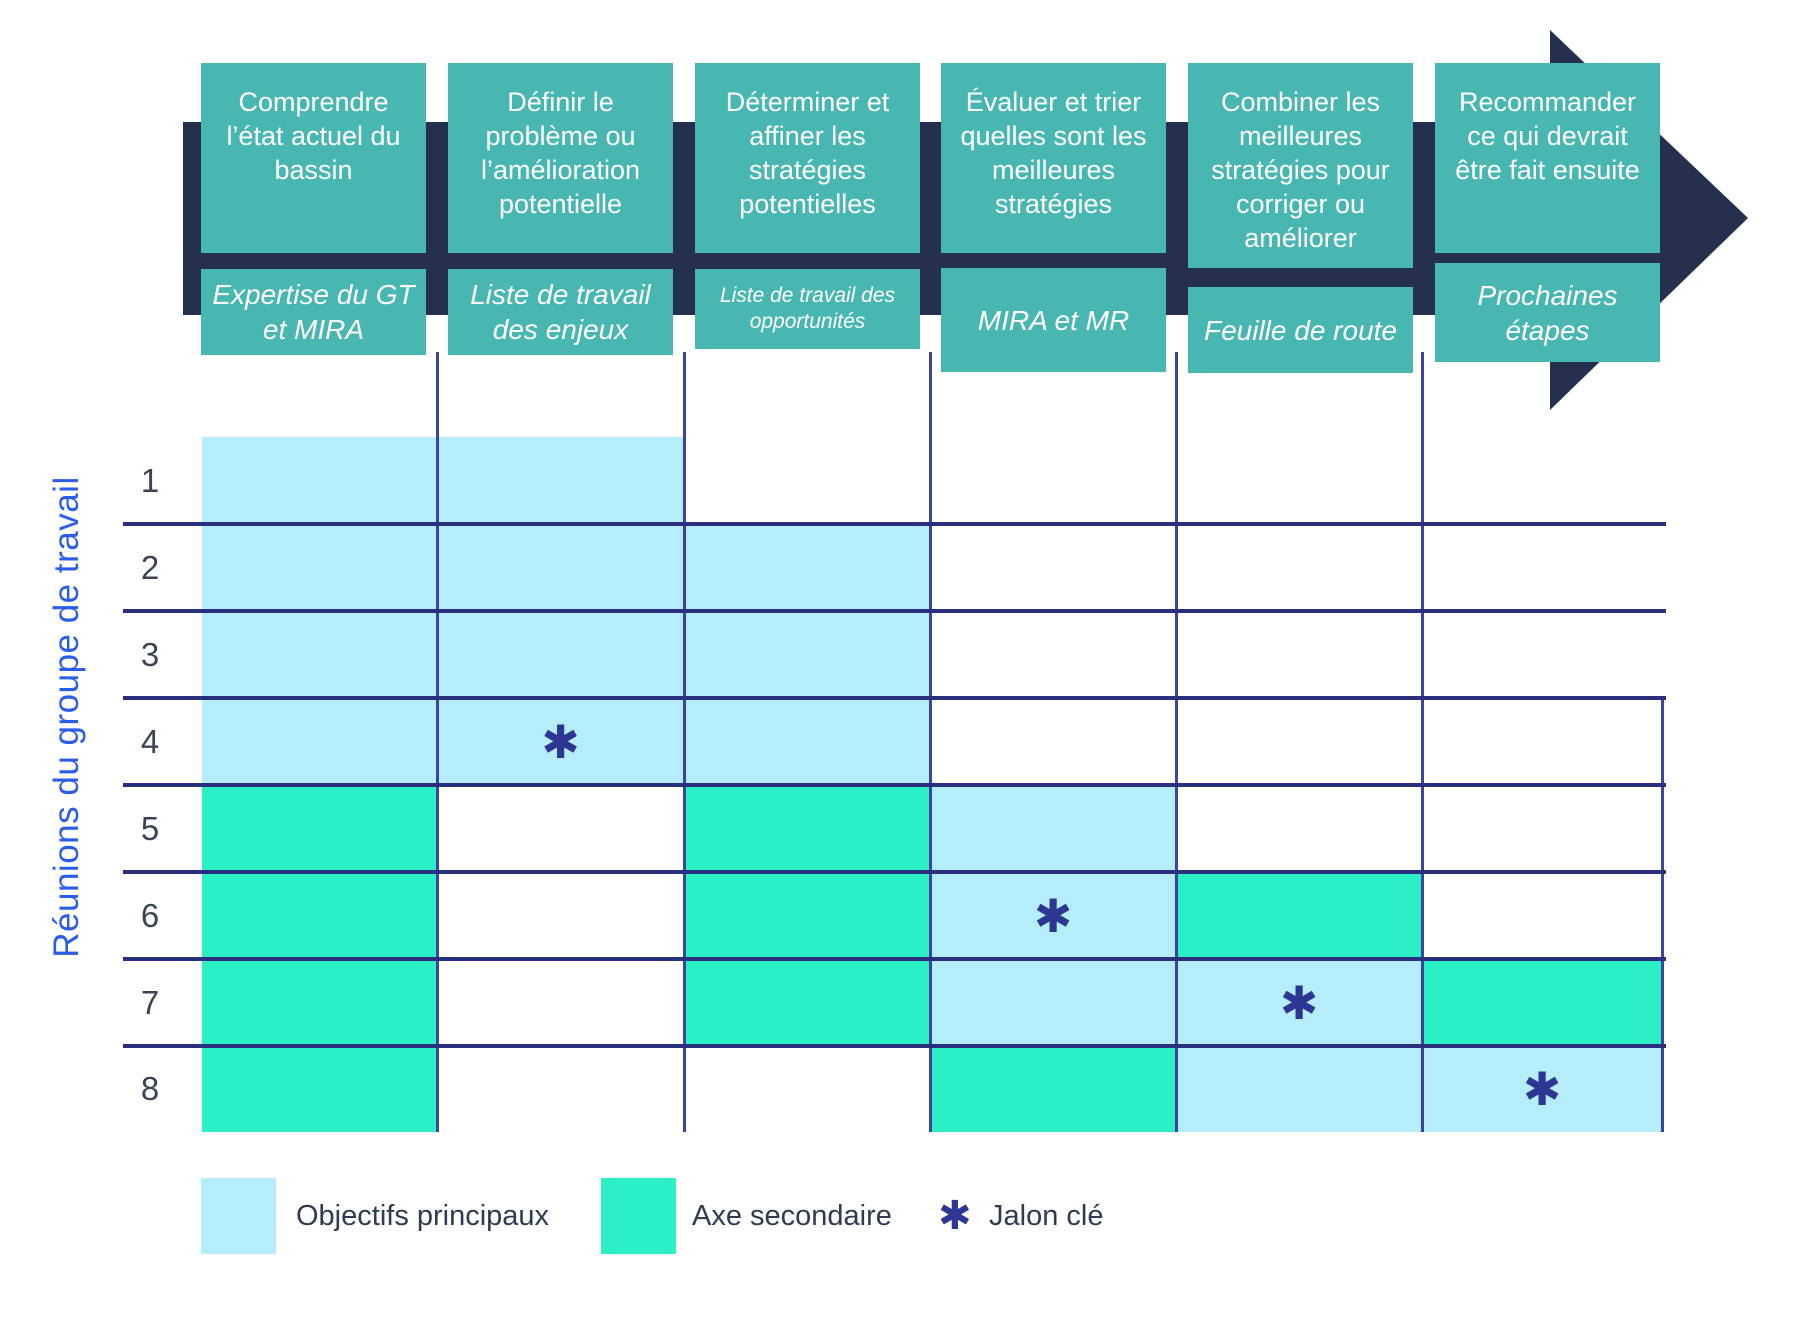 Image resolution: width=1800 pixels, height=1317 pixels. What do you see at coordinates (150, 567) in the screenshot?
I see `row-label-2: 2` at bounding box center [150, 567].